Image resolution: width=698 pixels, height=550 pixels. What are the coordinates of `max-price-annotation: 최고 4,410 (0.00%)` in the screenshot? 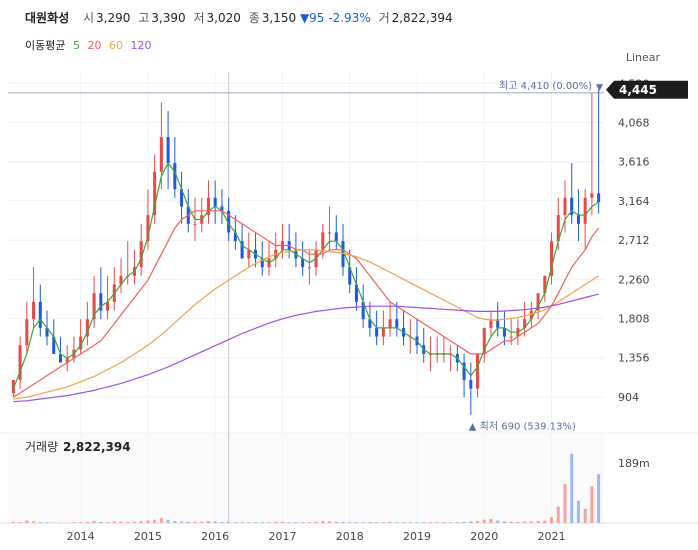 It's located at (545, 86).